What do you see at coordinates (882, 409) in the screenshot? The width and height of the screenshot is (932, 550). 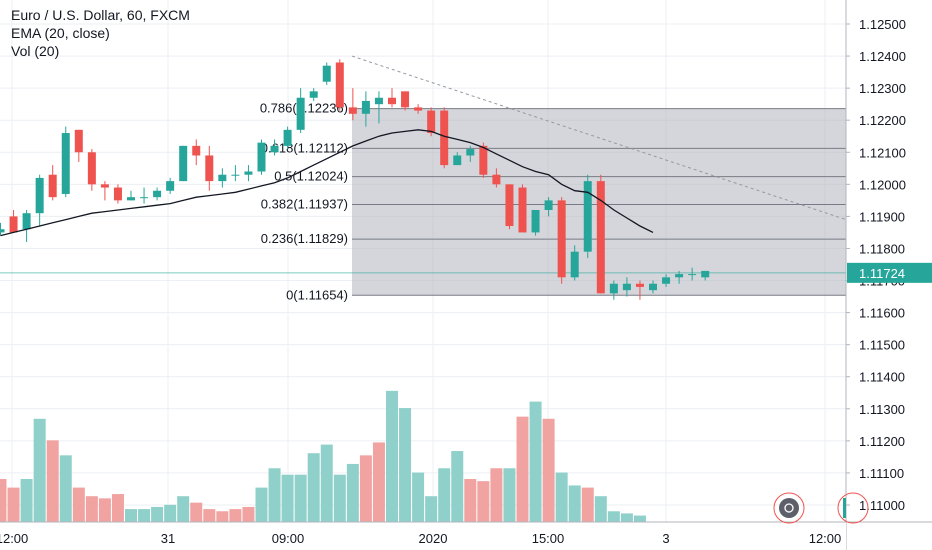 I see `price-tick-label: 1.11300` at bounding box center [882, 409].